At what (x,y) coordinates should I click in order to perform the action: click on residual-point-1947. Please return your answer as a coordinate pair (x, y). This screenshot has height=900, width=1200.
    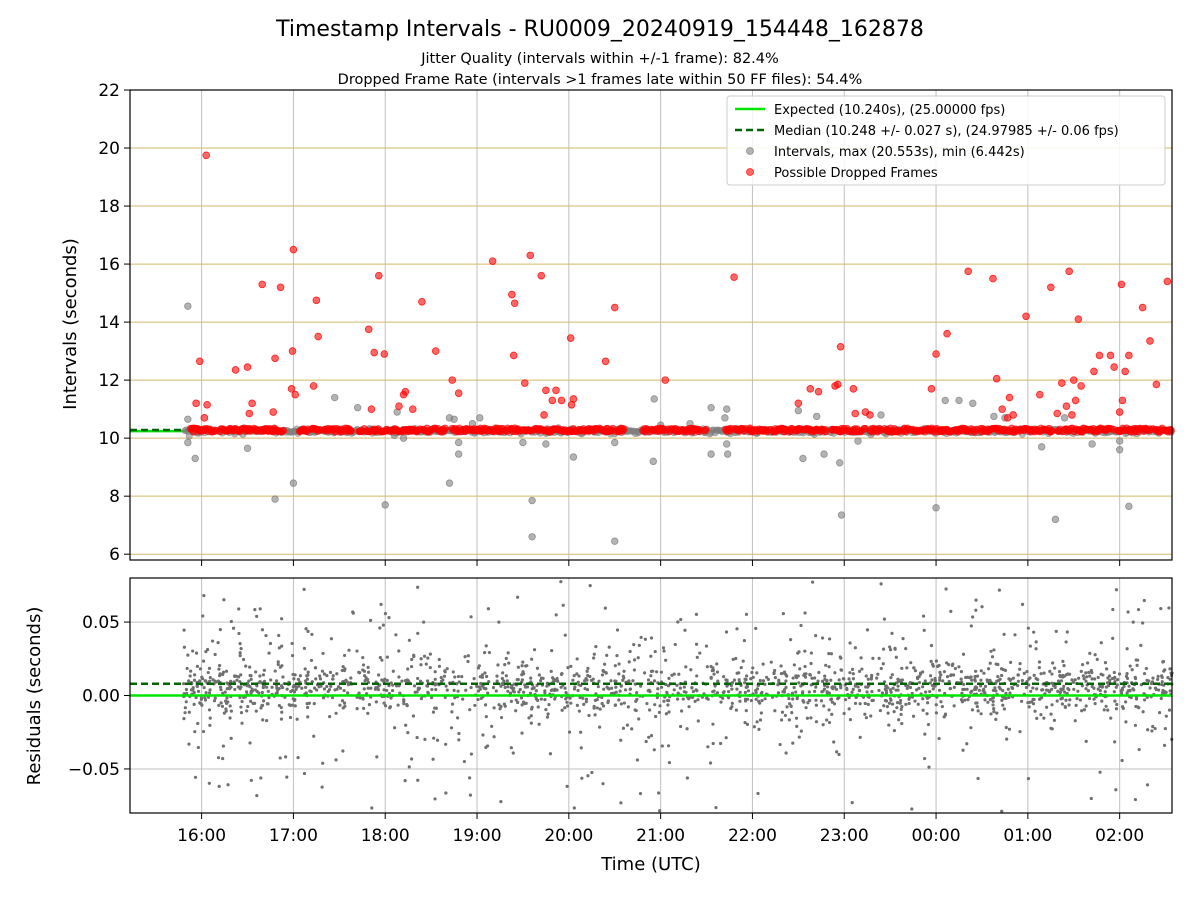
    Looking at the image, I should click on (822, 681).